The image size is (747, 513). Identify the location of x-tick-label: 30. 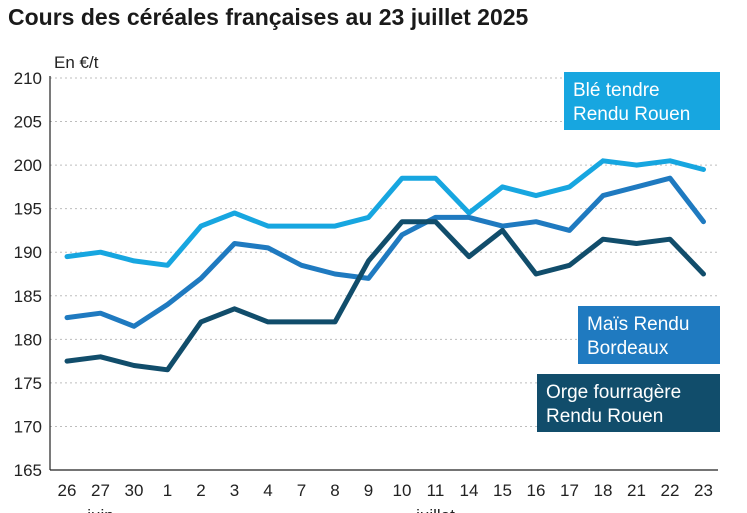
(134, 490).